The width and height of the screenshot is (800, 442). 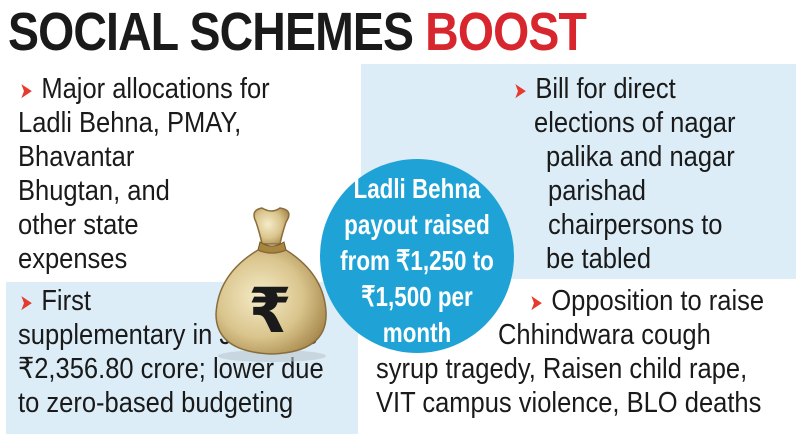 I want to click on rupee-money-bag-icon: ₹, so click(x=271, y=284).